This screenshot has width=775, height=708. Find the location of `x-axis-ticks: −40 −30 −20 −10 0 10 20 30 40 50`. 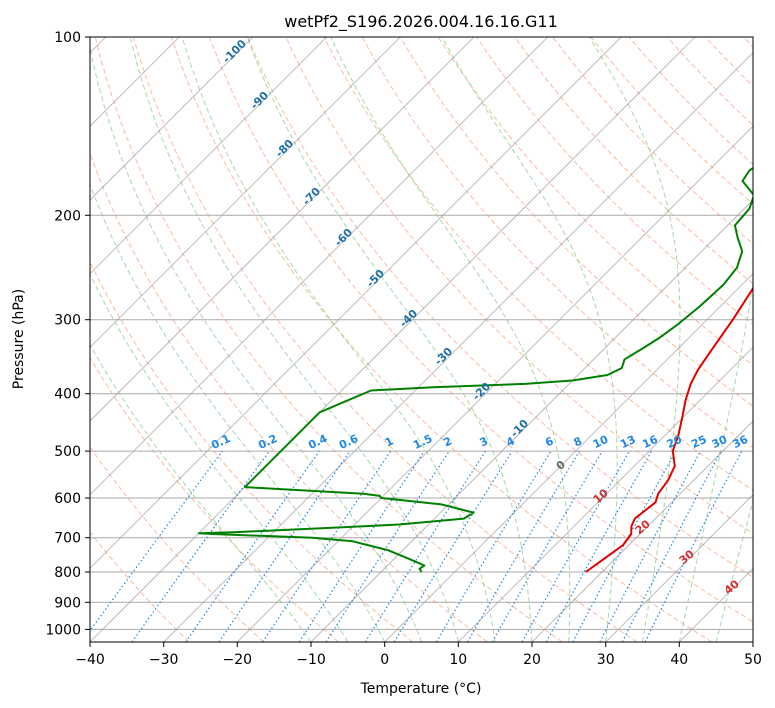

x-axis-ticks: −40 −30 −20 −10 0 10 20 30 40 50 is located at coordinates (418, 655).